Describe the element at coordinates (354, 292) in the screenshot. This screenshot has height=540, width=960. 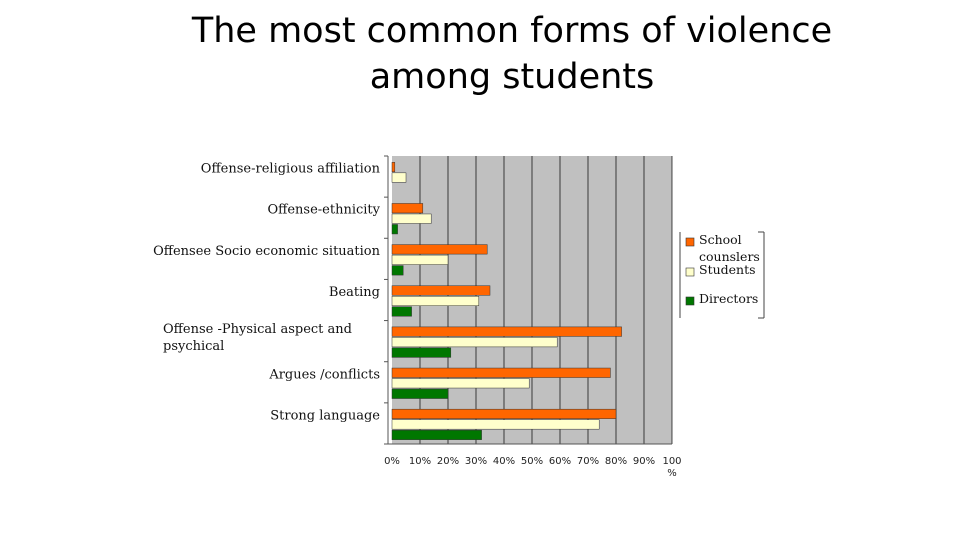
I see `category-label: Beating` at that location.